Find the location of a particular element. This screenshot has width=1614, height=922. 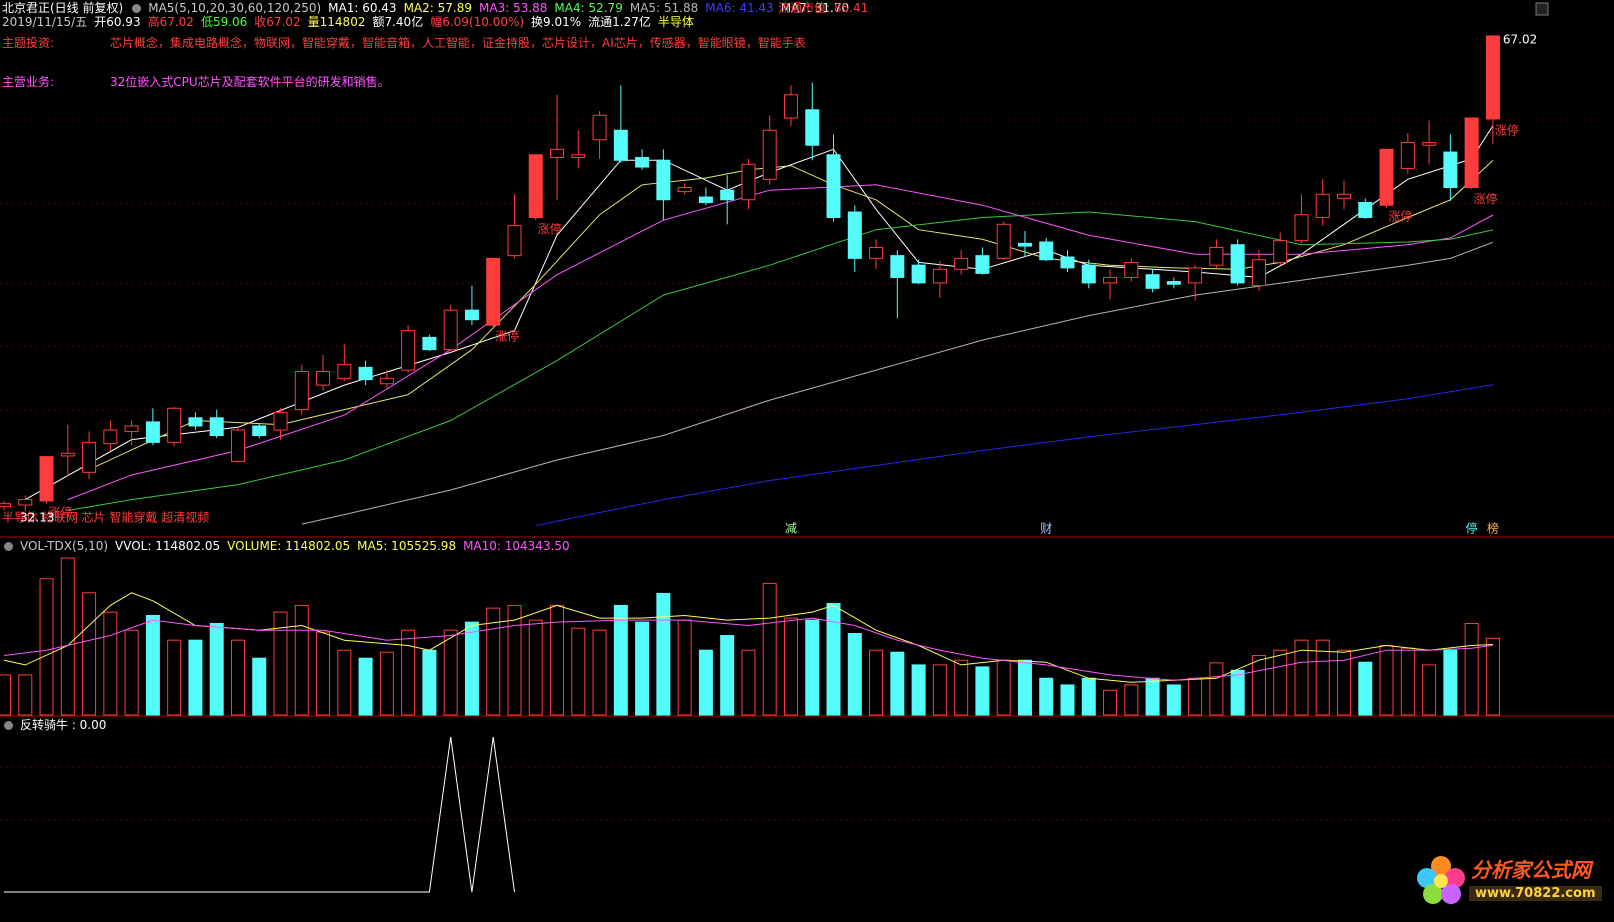

indicator-header: 反转骑牛 : 0.00 is located at coordinates (63, 725).